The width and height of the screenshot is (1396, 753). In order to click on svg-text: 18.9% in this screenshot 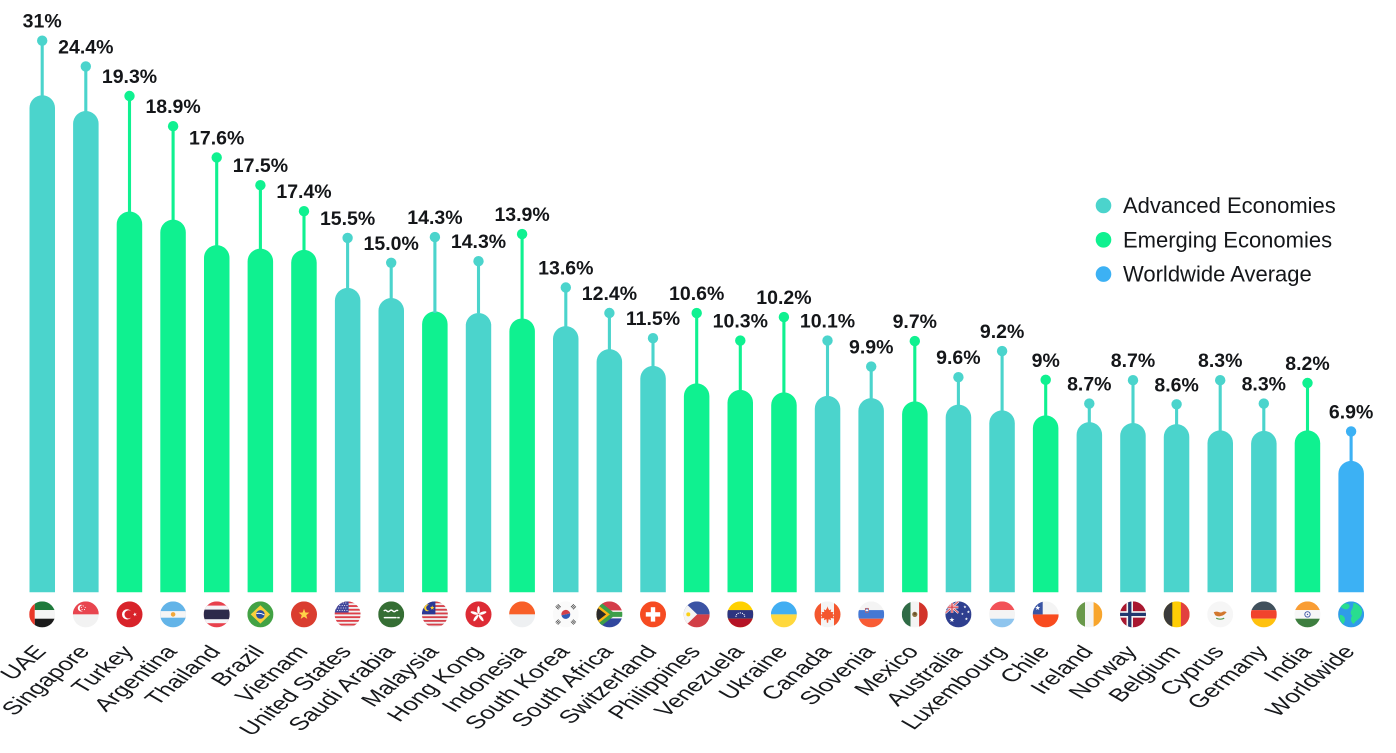, I will do `click(172, 107)`.